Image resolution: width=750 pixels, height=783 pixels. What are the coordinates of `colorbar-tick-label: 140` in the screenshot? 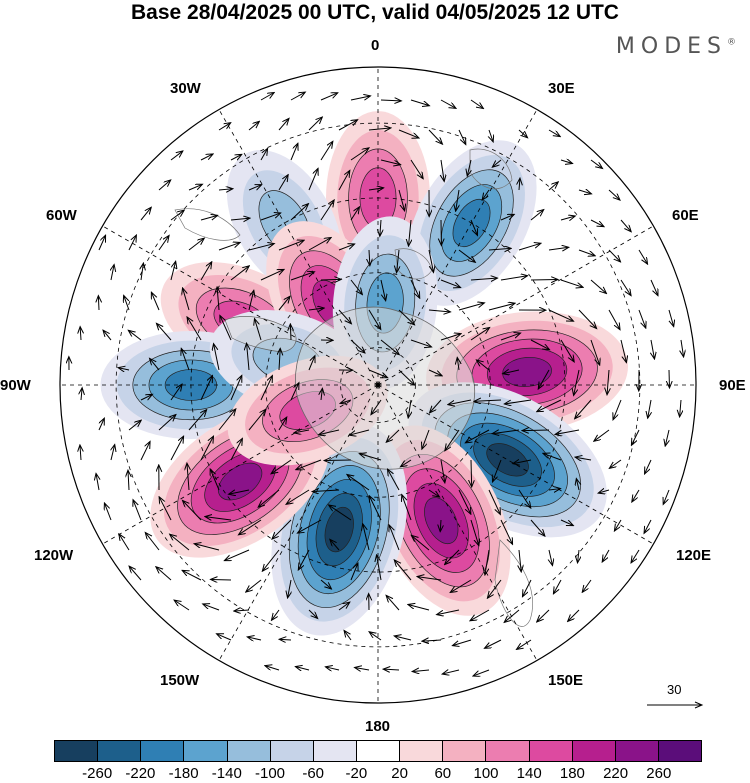 It's located at (529, 773).